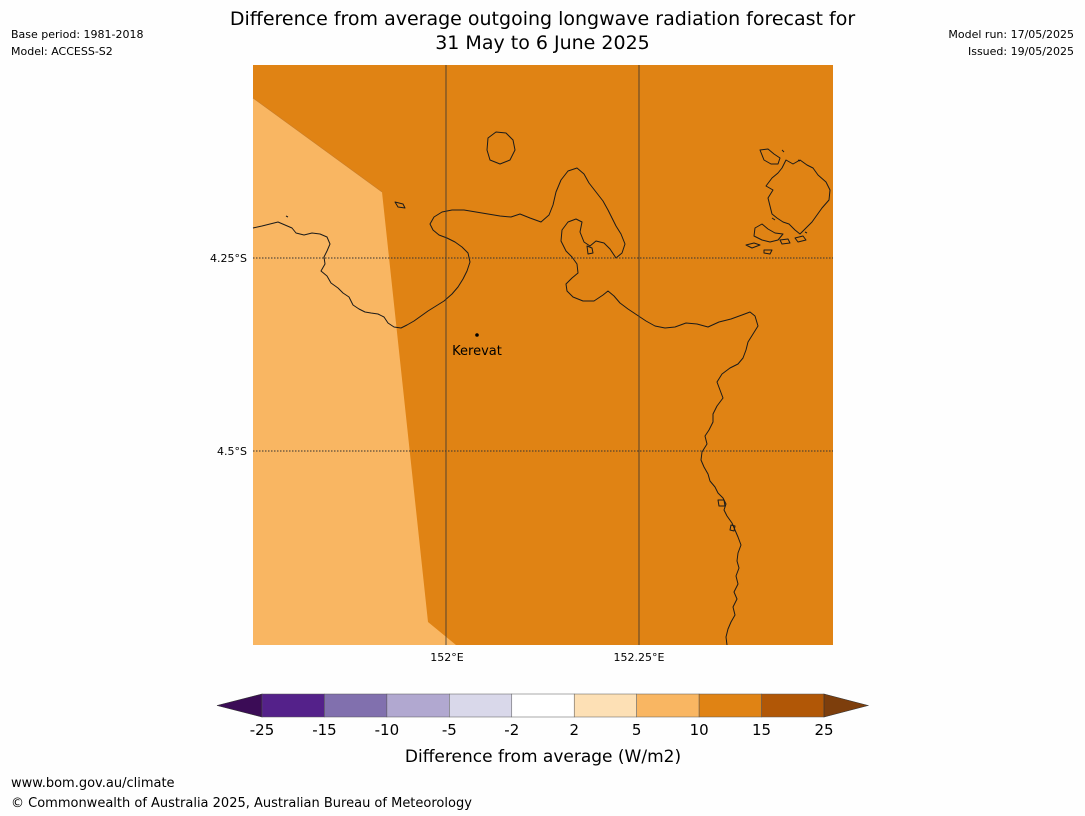 The image size is (1085, 816). I want to click on colorbar-tick-label: 5, so click(637, 730).